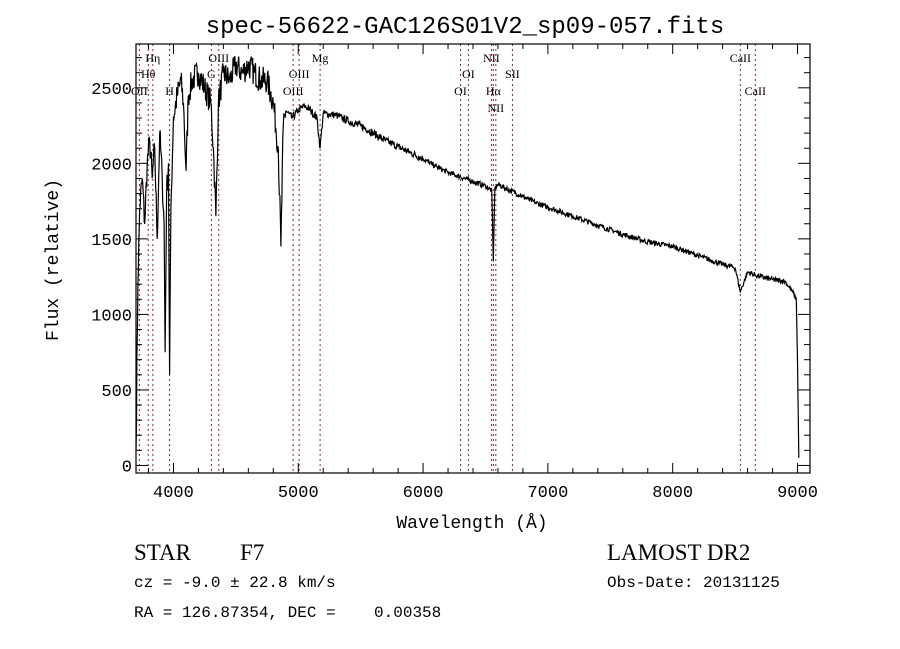 The width and height of the screenshot is (900, 649). Describe the element at coordinates (679, 552) in the screenshot. I see `survey-name: LAMOST DR2` at that location.